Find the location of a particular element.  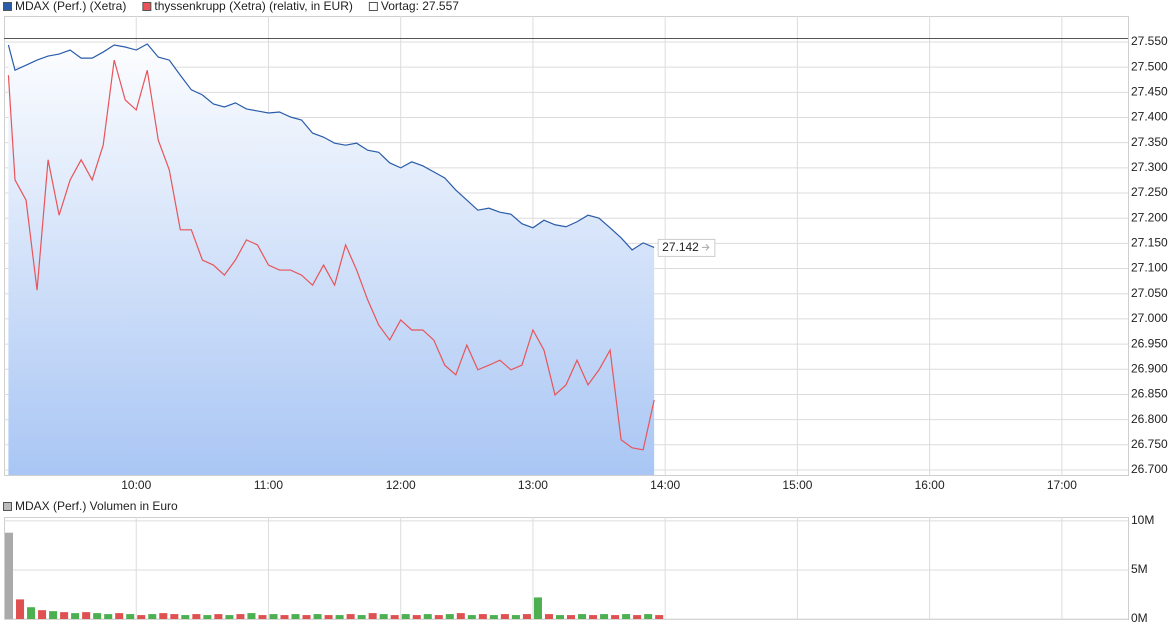

y-tick-label: 27.450 is located at coordinates (1149, 92).